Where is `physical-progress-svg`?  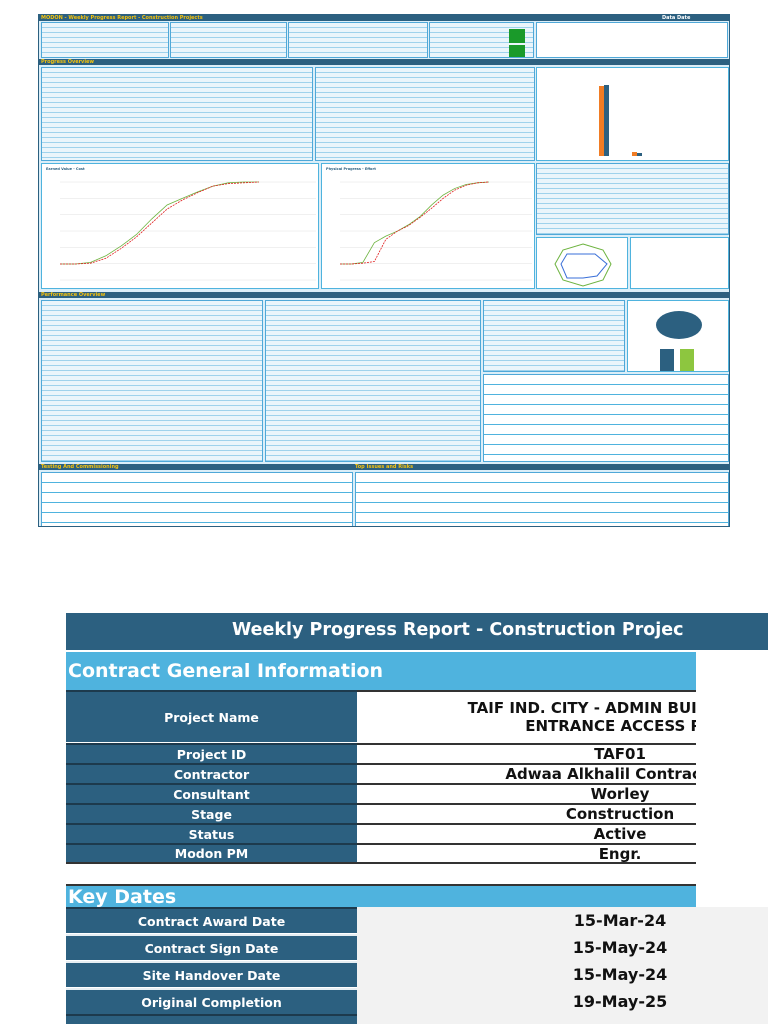
physical-progress-svg is located at coordinates (436, 231).